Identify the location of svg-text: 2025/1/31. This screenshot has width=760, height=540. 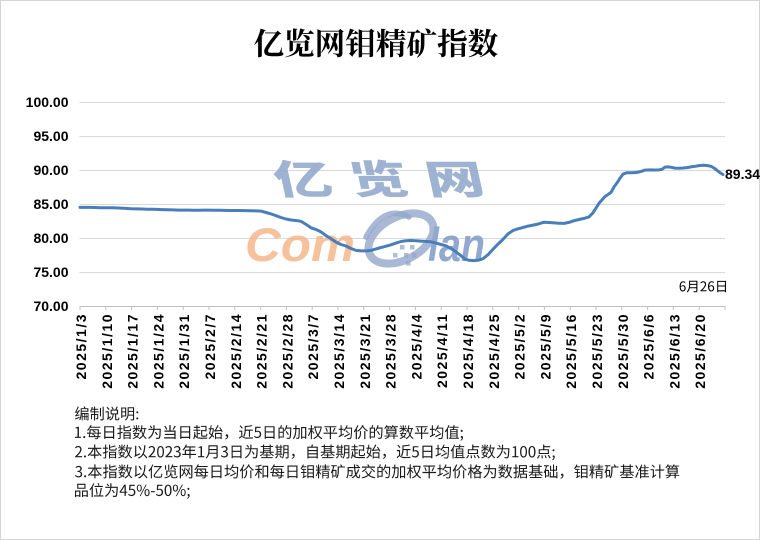
(184, 351).